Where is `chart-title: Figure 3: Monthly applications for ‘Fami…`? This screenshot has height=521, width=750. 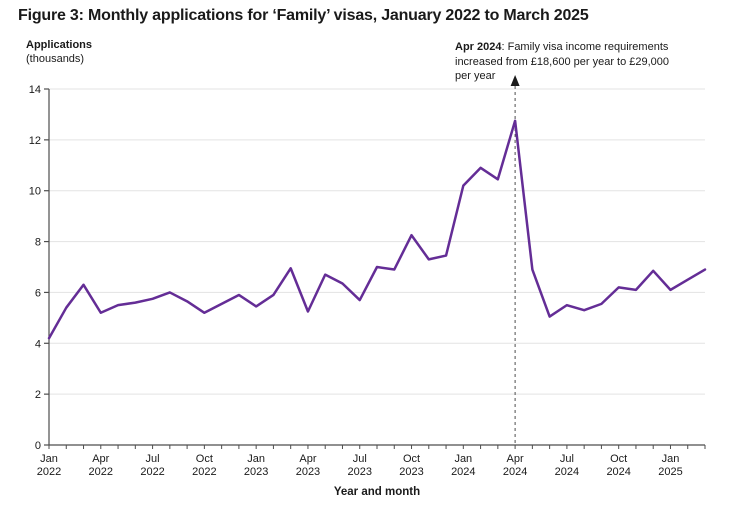 chart-title: Figure 3: Monthly applications for ‘Fami… is located at coordinates (303, 15).